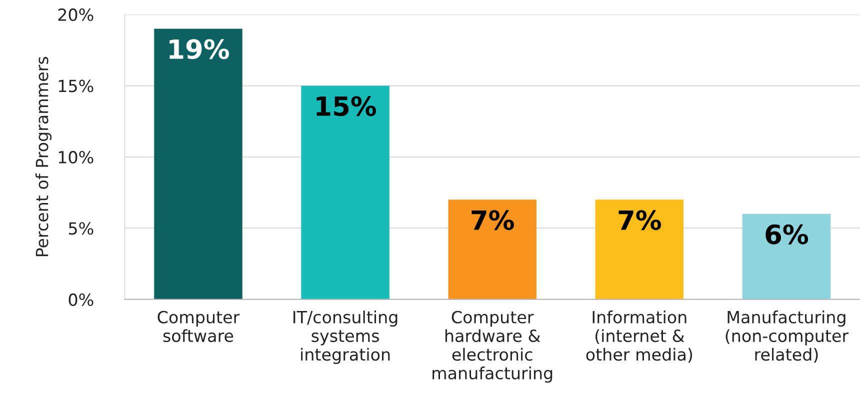  Describe the element at coordinates (81, 228) in the screenshot. I see `y-tick-label: 5%` at that location.